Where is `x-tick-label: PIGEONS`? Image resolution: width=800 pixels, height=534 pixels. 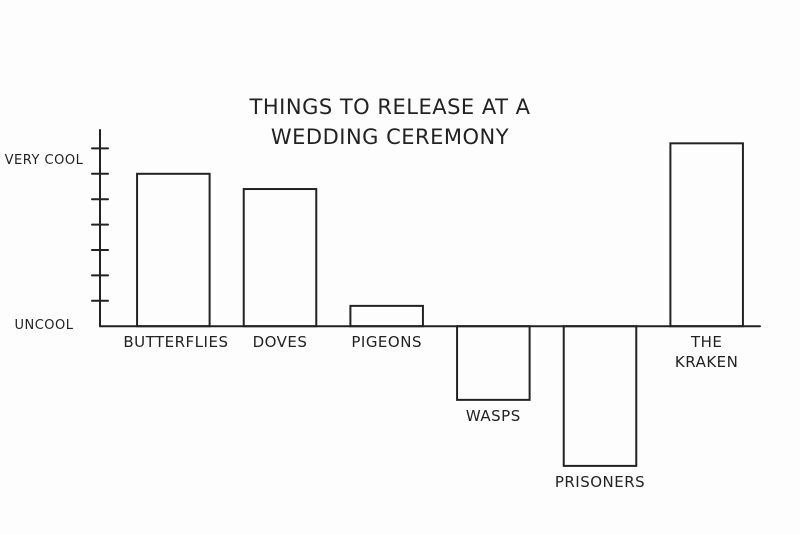 x-tick-label: PIGEONS is located at coordinates (386, 342).